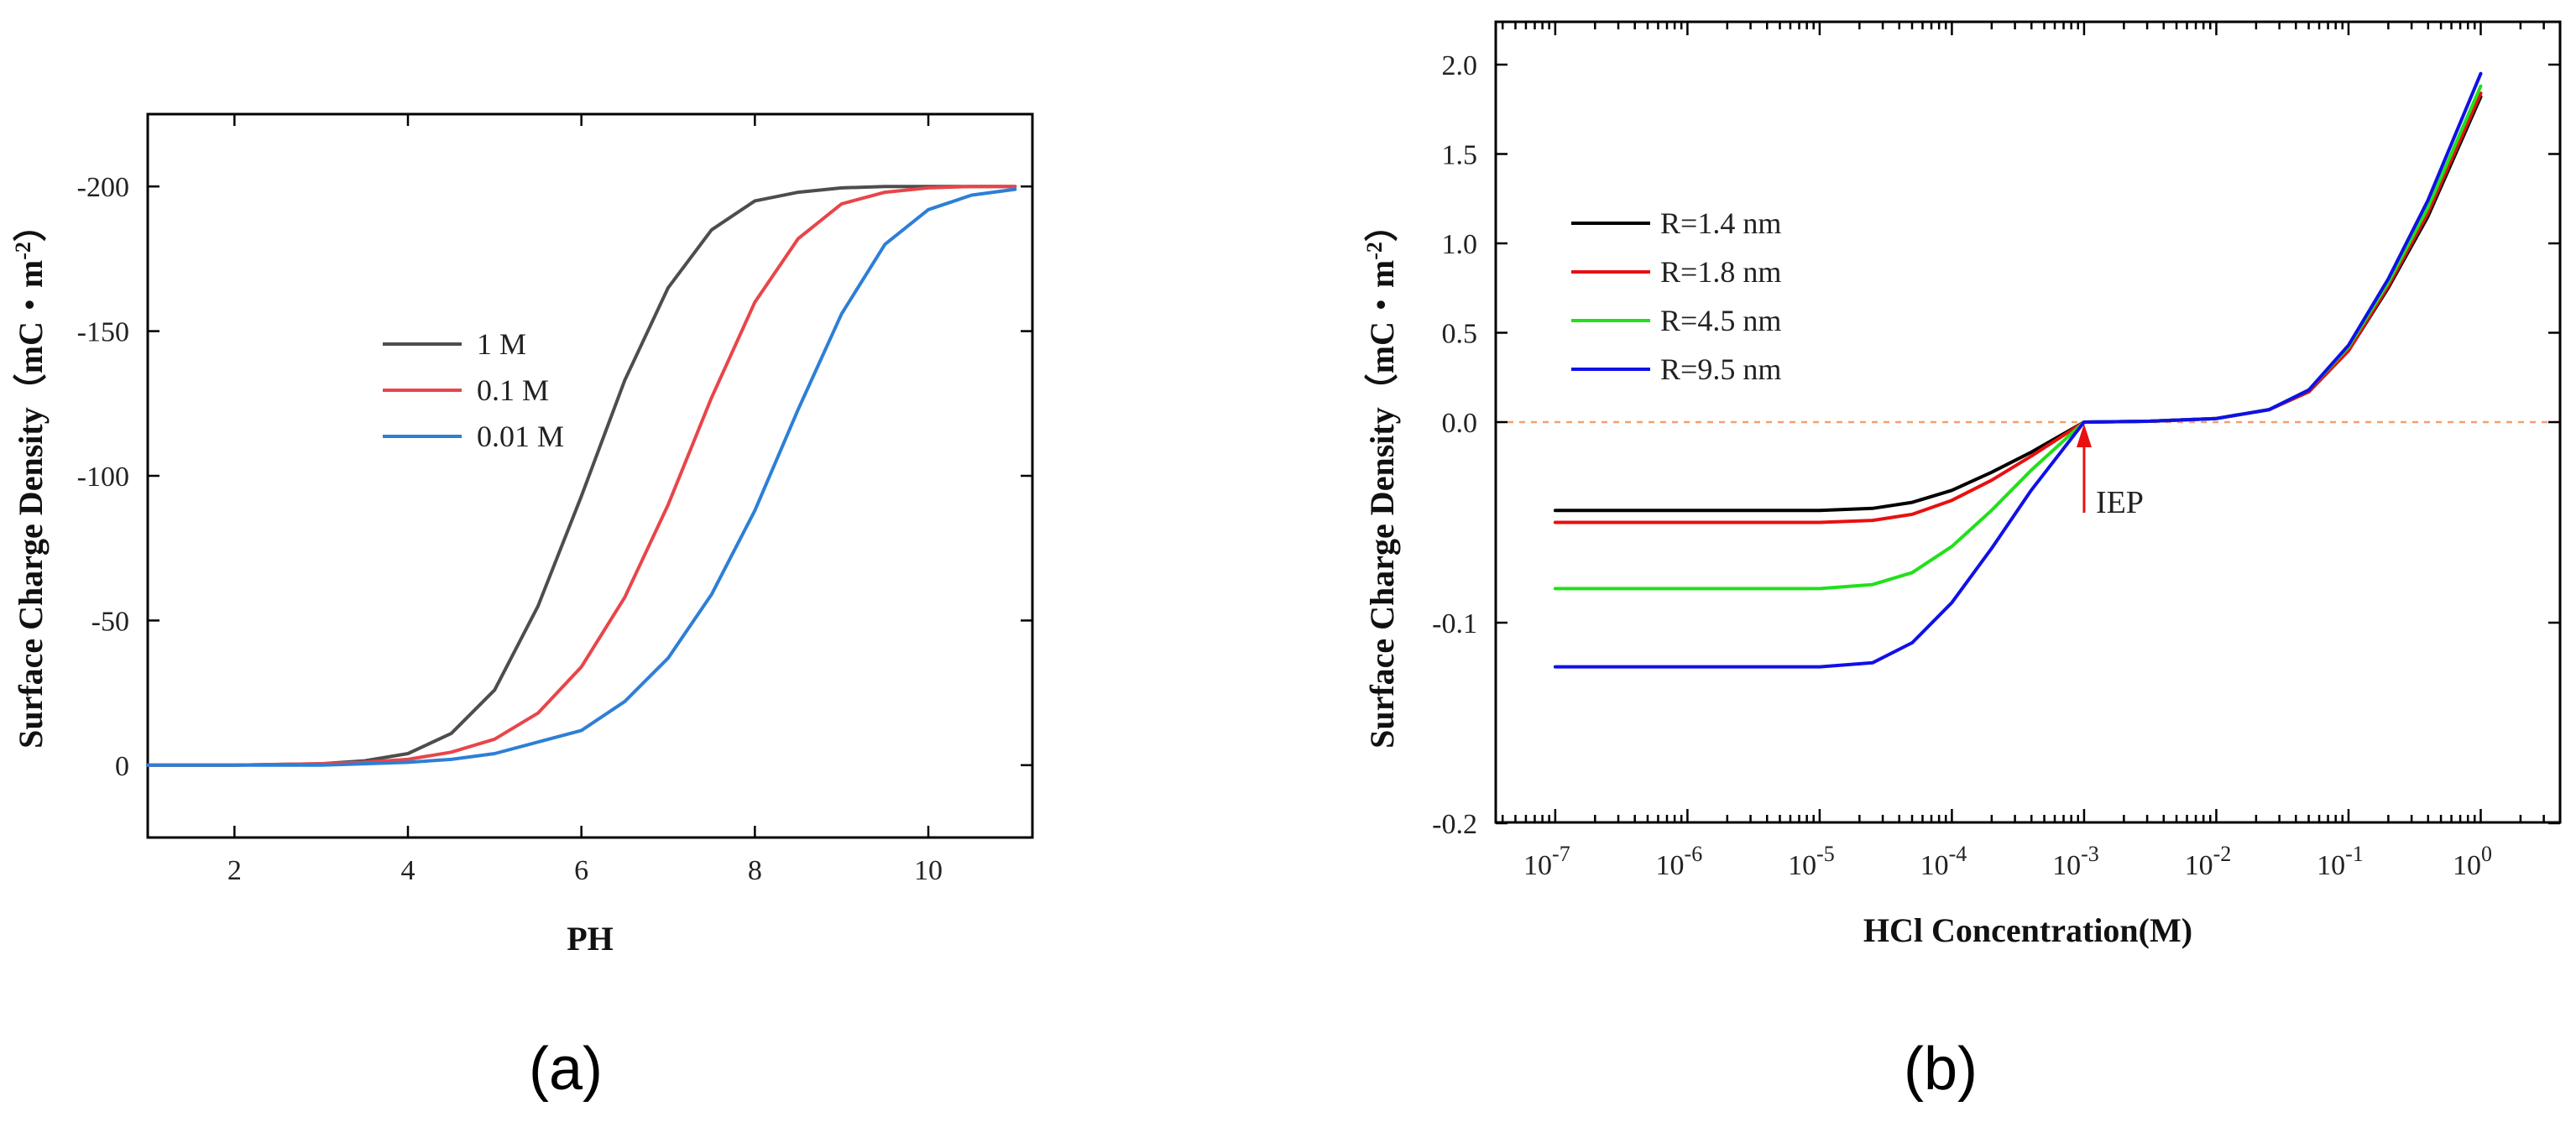  What do you see at coordinates (1374, 251) in the screenshot?
I see `panel-b-y-axis-title-sup: -2` at bounding box center [1374, 251].